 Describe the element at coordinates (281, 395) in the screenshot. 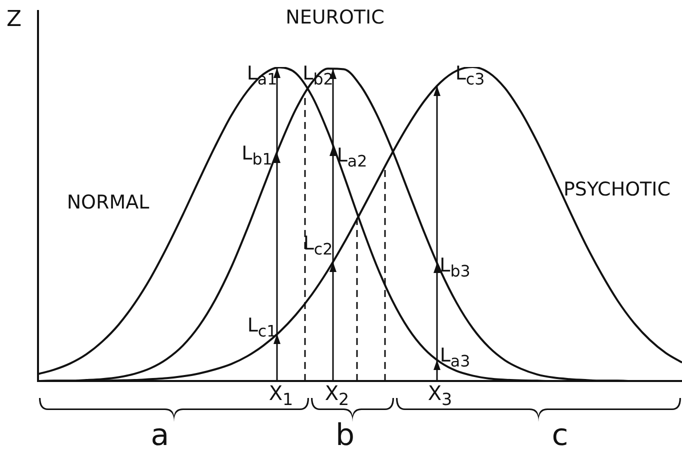

I see `text: X$_{1}$` at that location.